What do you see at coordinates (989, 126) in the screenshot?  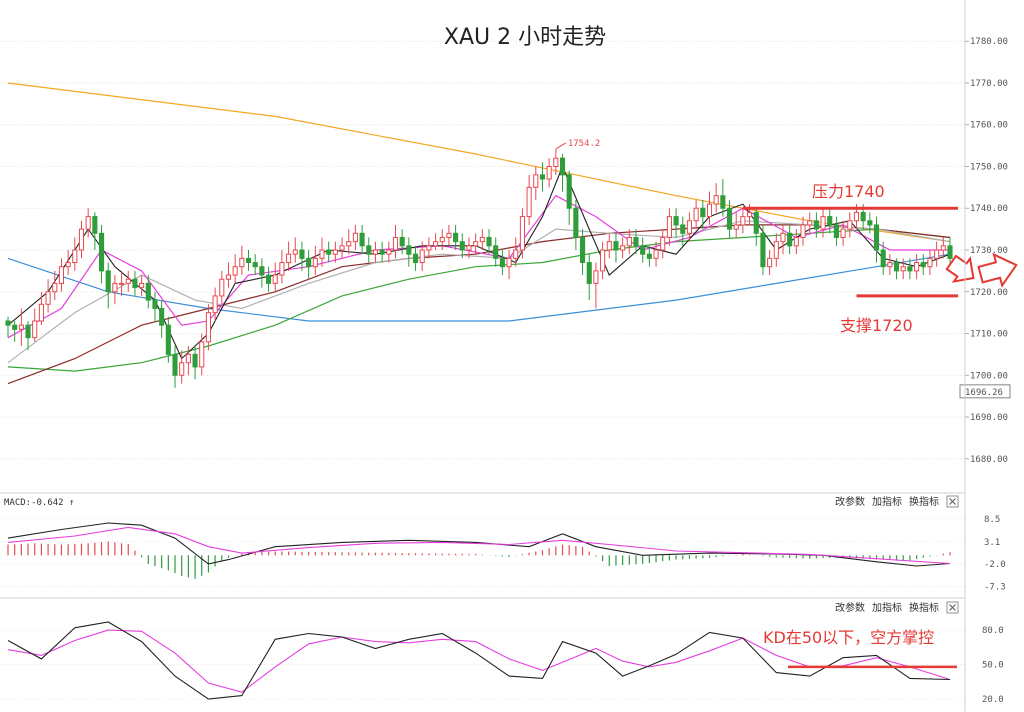 I see `y-tick-label: 1760.00` at bounding box center [989, 126].